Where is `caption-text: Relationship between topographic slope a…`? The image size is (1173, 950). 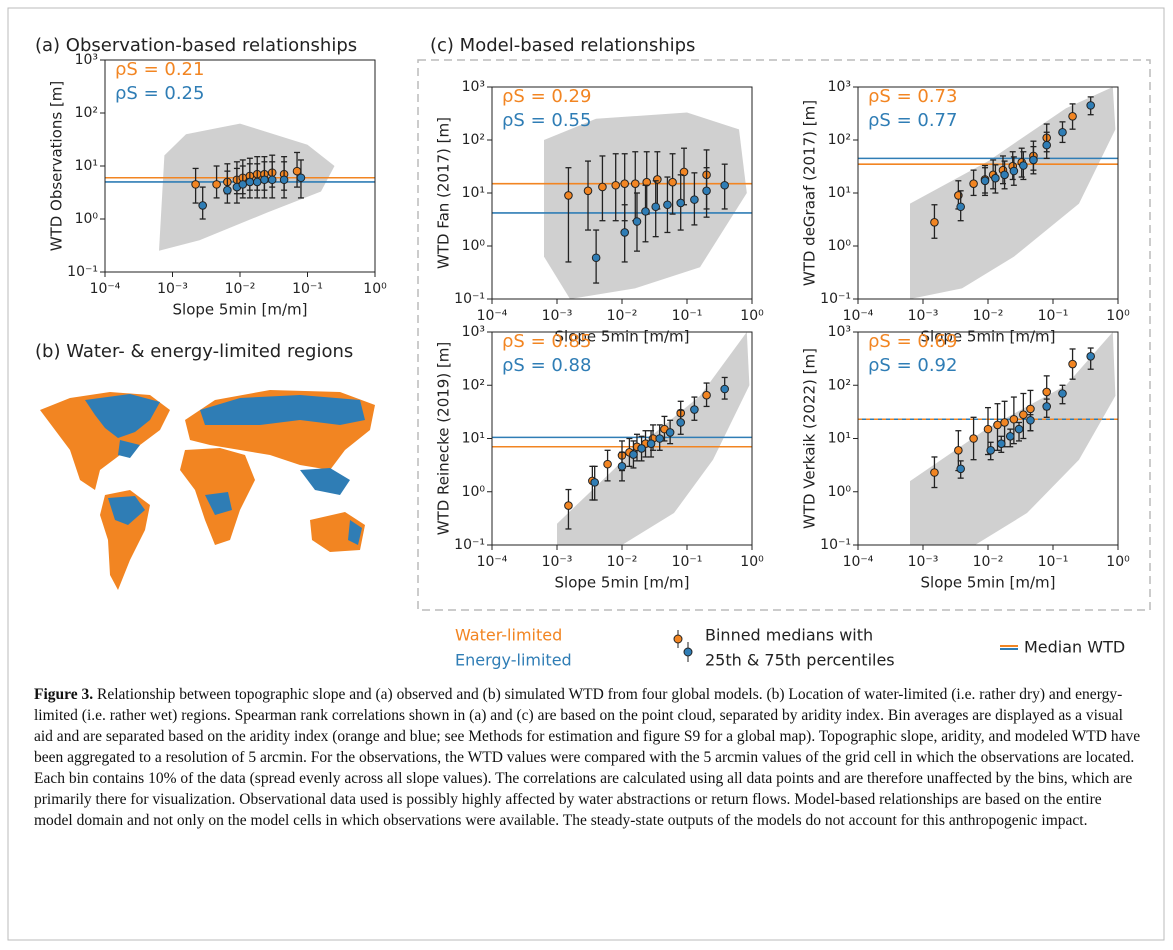
caption-text: Relationship between topographic slope a… is located at coordinates (587, 757).